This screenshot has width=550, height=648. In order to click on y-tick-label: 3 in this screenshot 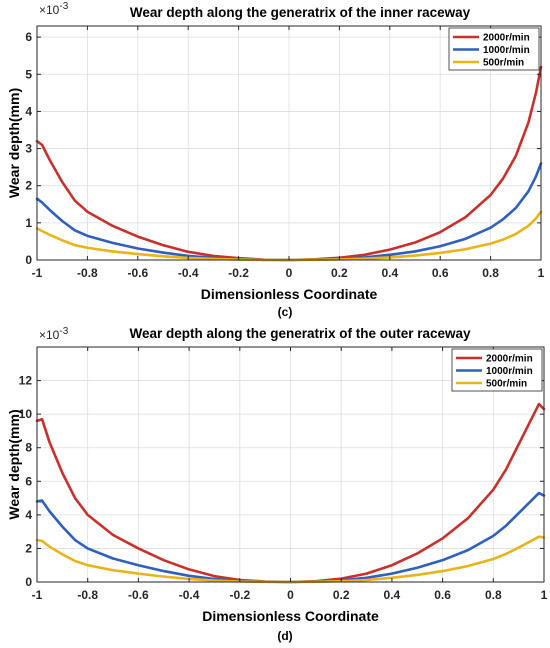, I will do `click(28, 149)`.